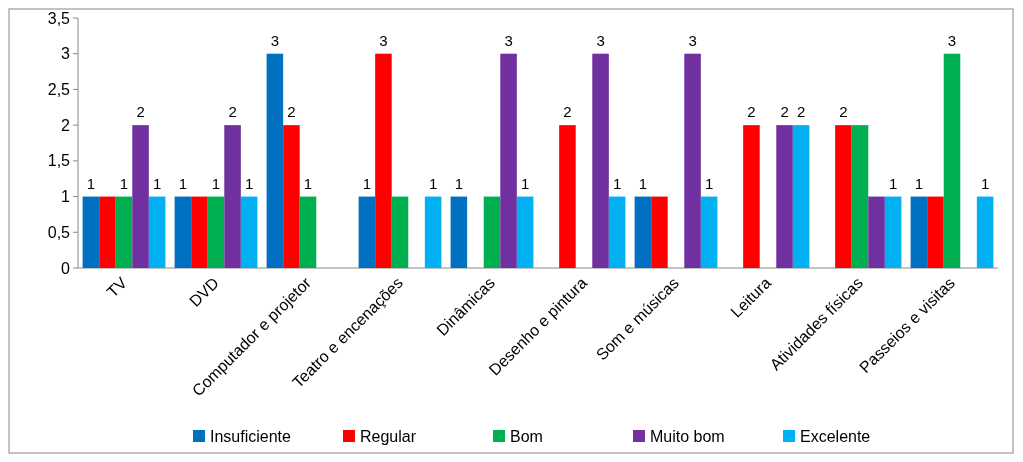 This screenshot has height=462, width=1023. What do you see at coordinates (388, 436) in the screenshot?
I see `legend-label: Regular` at bounding box center [388, 436].